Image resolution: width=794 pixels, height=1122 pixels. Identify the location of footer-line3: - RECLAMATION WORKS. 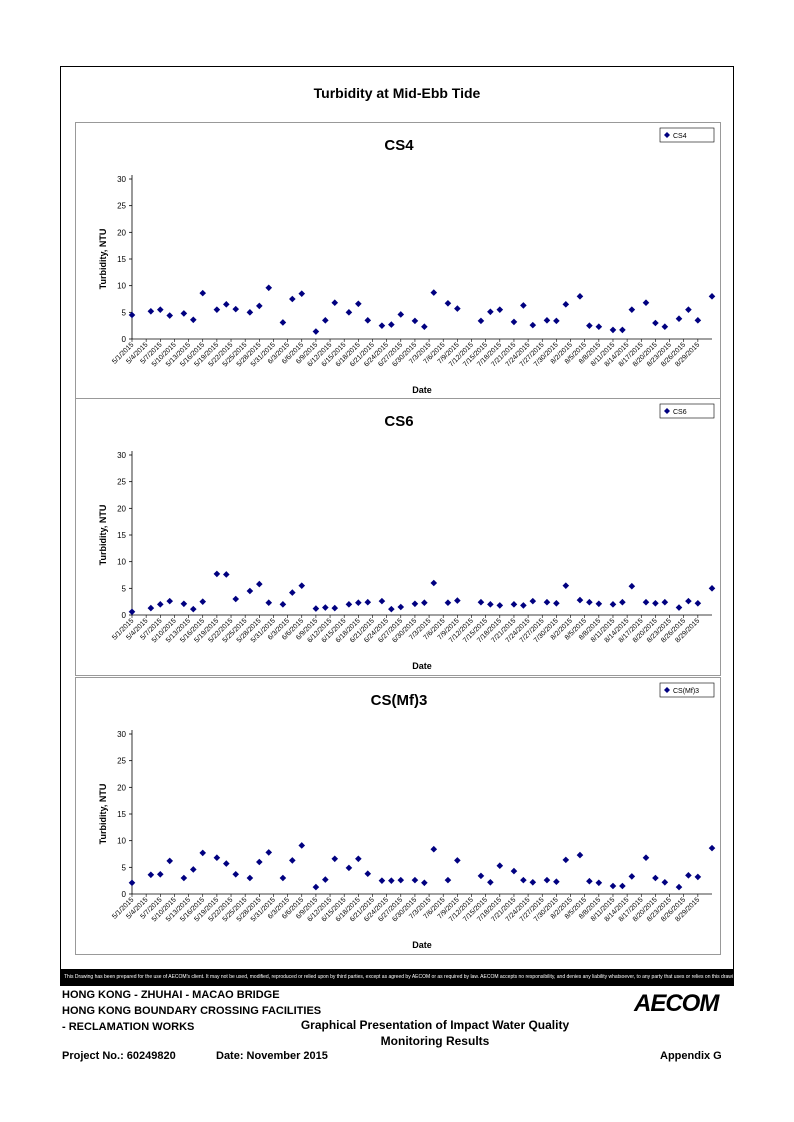
(128, 1027).